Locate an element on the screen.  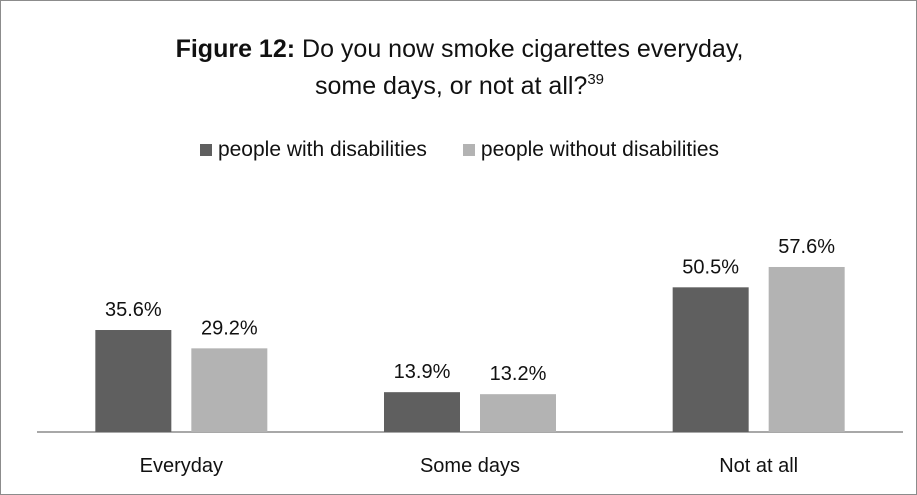
title-prefix: Figure 12: is located at coordinates (235, 49).